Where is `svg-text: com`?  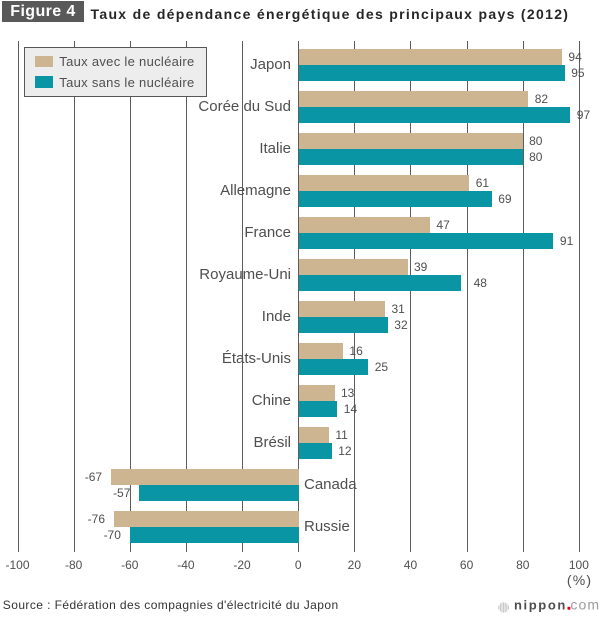
svg-text: com is located at coordinates (585, 605).